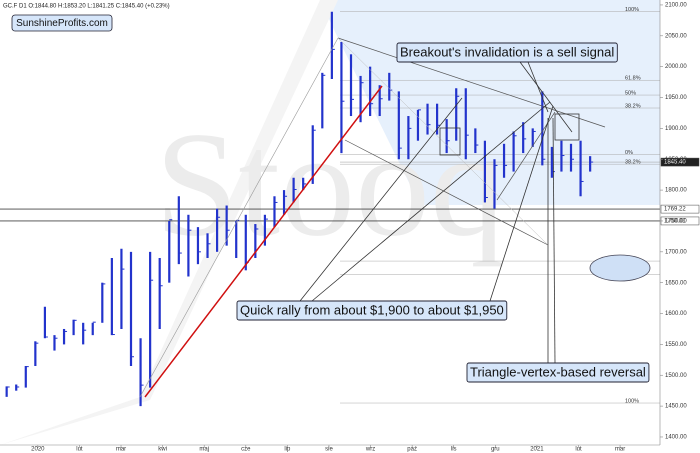  What do you see at coordinates (675, 163) in the screenshot?
I see `price-tag: 1845.40` at bounding box center [675, 163].